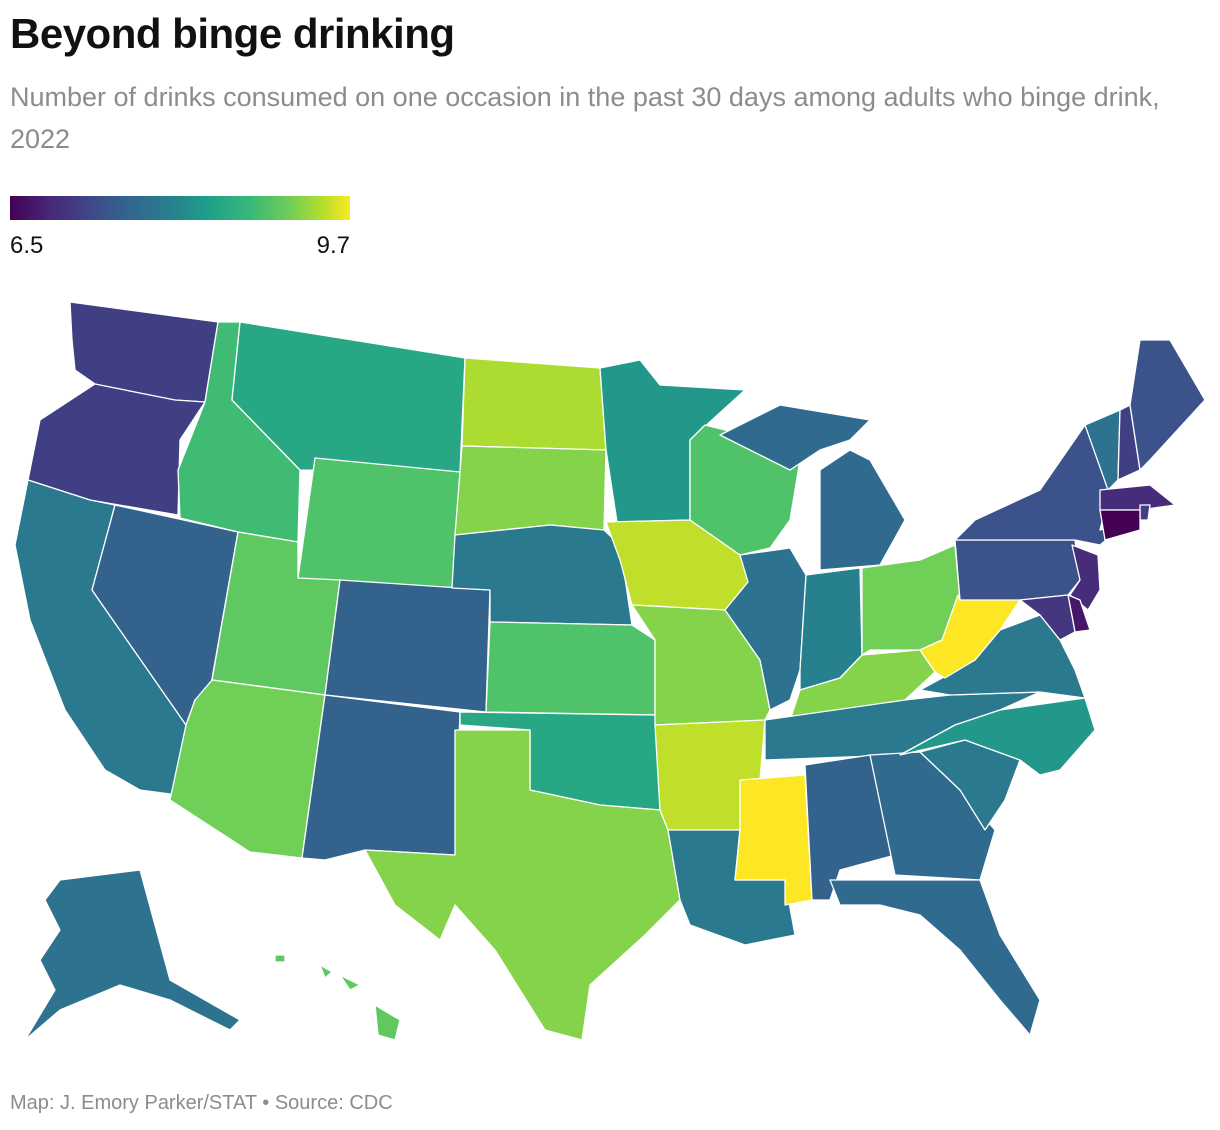  I want to click on state-nd: ND: 9.3, so click(534, 404).